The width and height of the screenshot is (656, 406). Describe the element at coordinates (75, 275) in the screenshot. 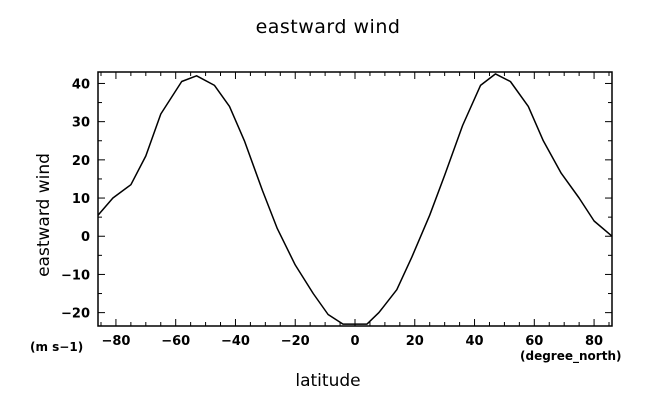

I see `y-tick-label: −10` at that location.